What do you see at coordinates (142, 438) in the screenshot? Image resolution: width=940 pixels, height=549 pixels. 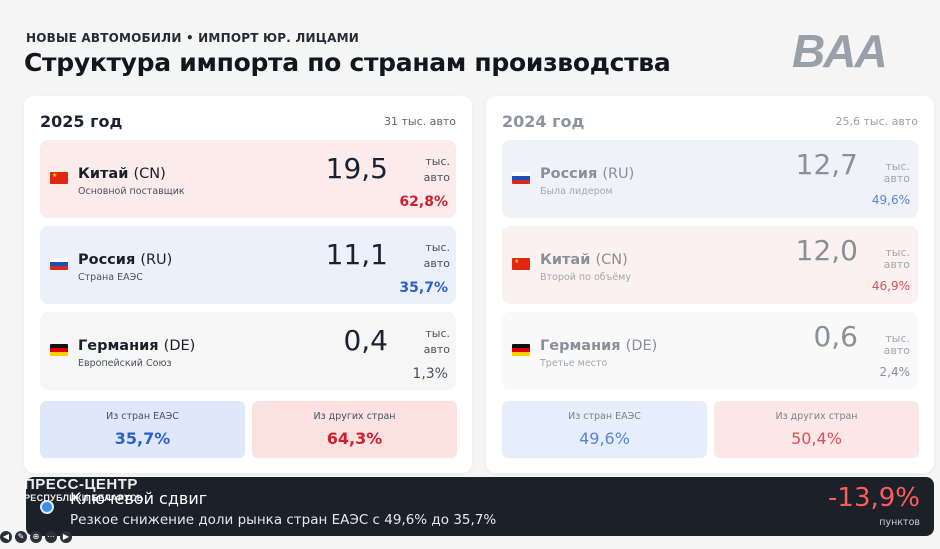 I see `summary-value: 35,7%` at bounding box center [142, 438].